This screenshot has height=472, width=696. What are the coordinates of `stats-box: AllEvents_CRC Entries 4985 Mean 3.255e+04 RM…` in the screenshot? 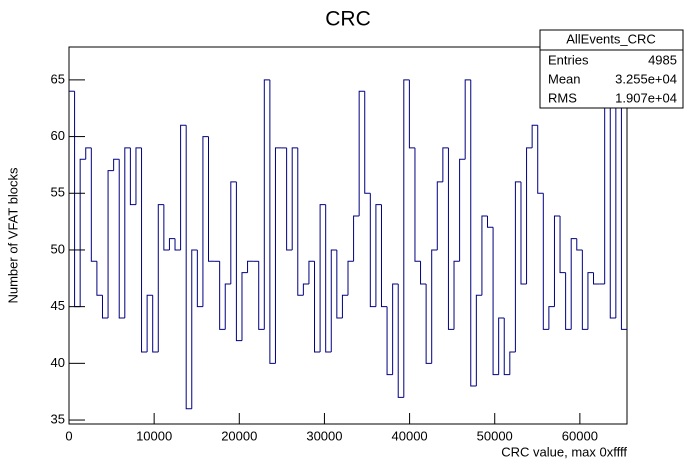 It's located at (611, 69).